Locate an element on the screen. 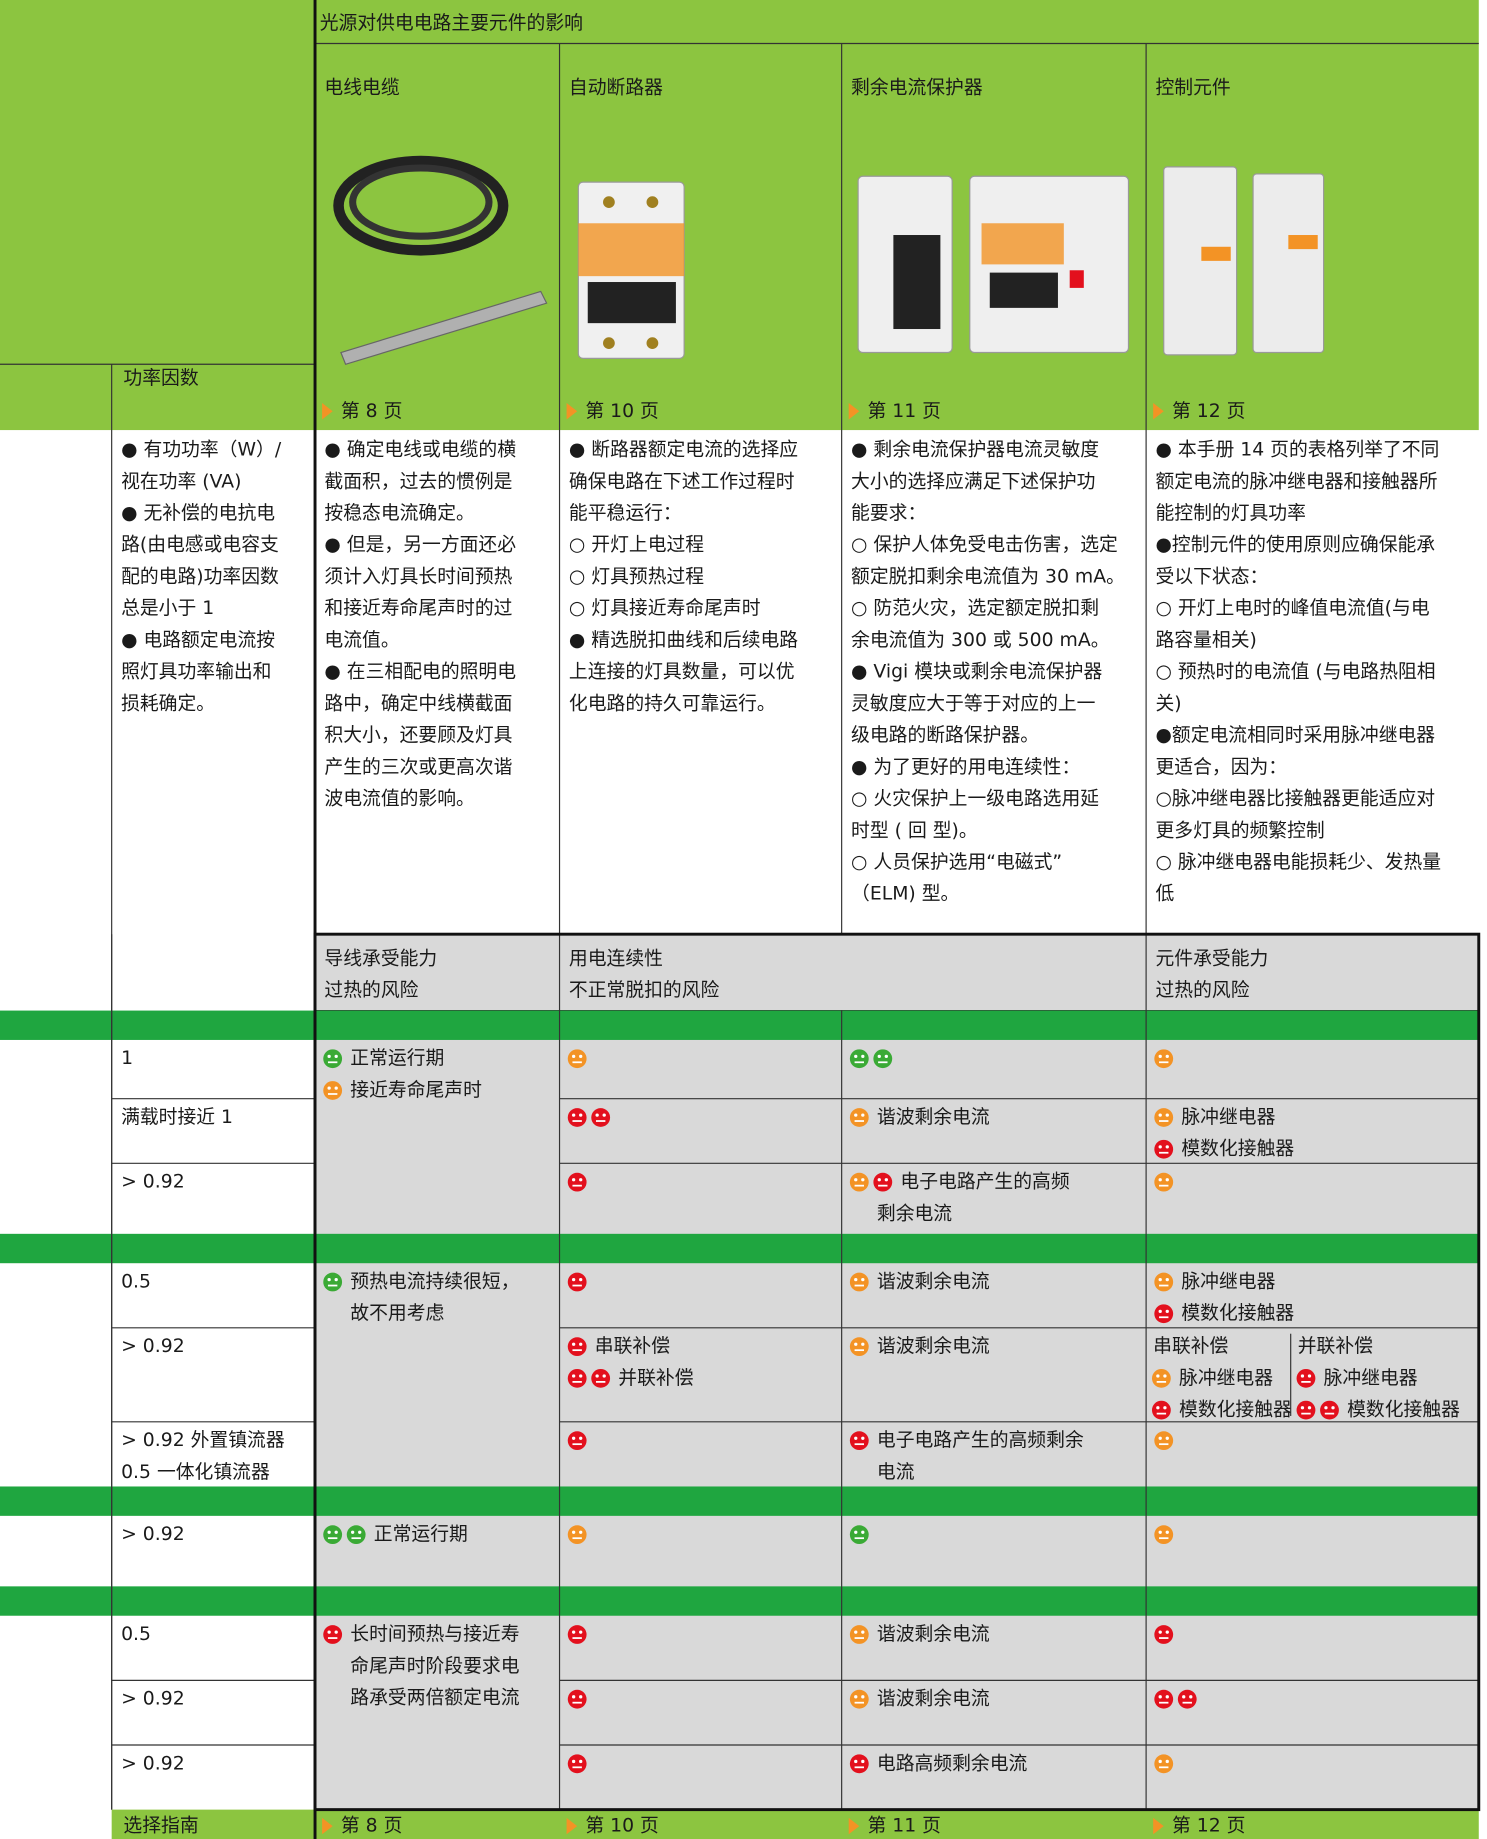 The image size is (1487, 1839). risk-header: 不正常脱扣的风险 is located at coordinates (644, 990).